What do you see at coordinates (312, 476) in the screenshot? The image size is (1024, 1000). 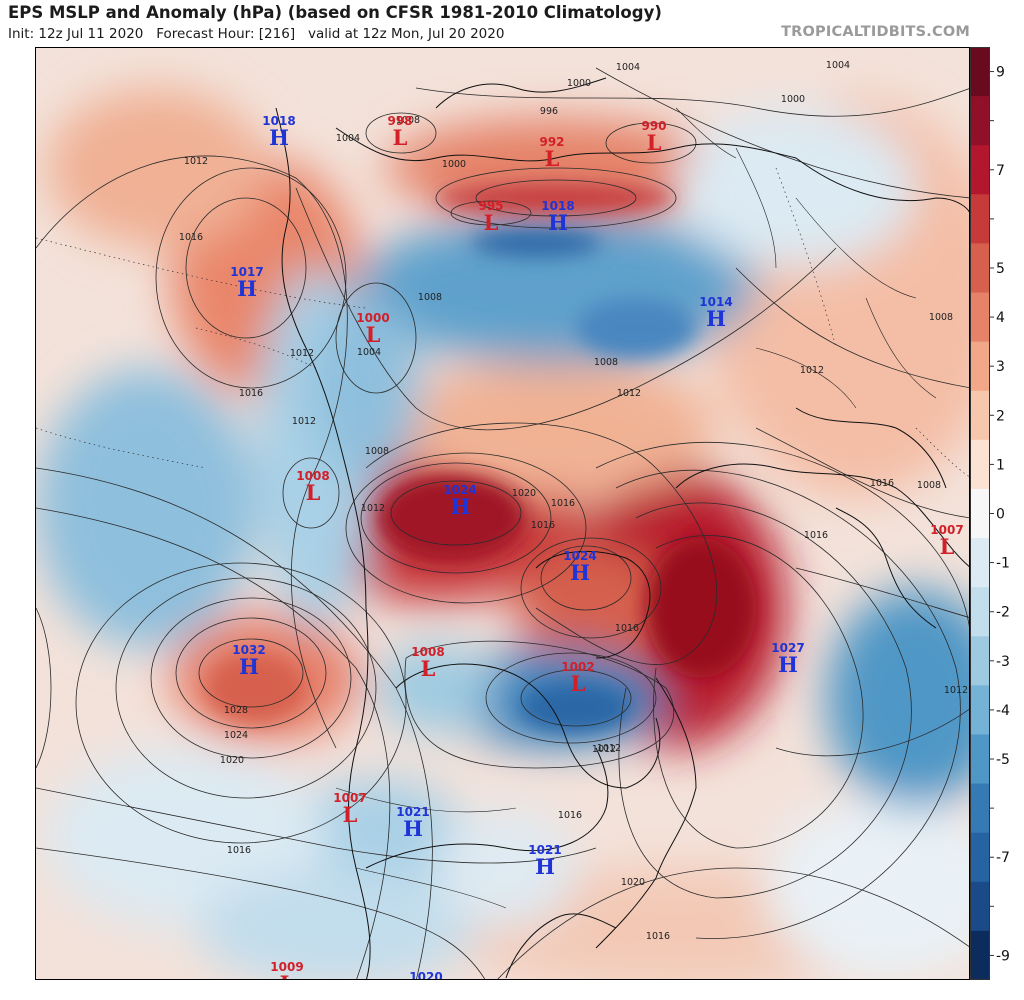 I see `pressure-value: 1008` at bounding box center [312, 476].